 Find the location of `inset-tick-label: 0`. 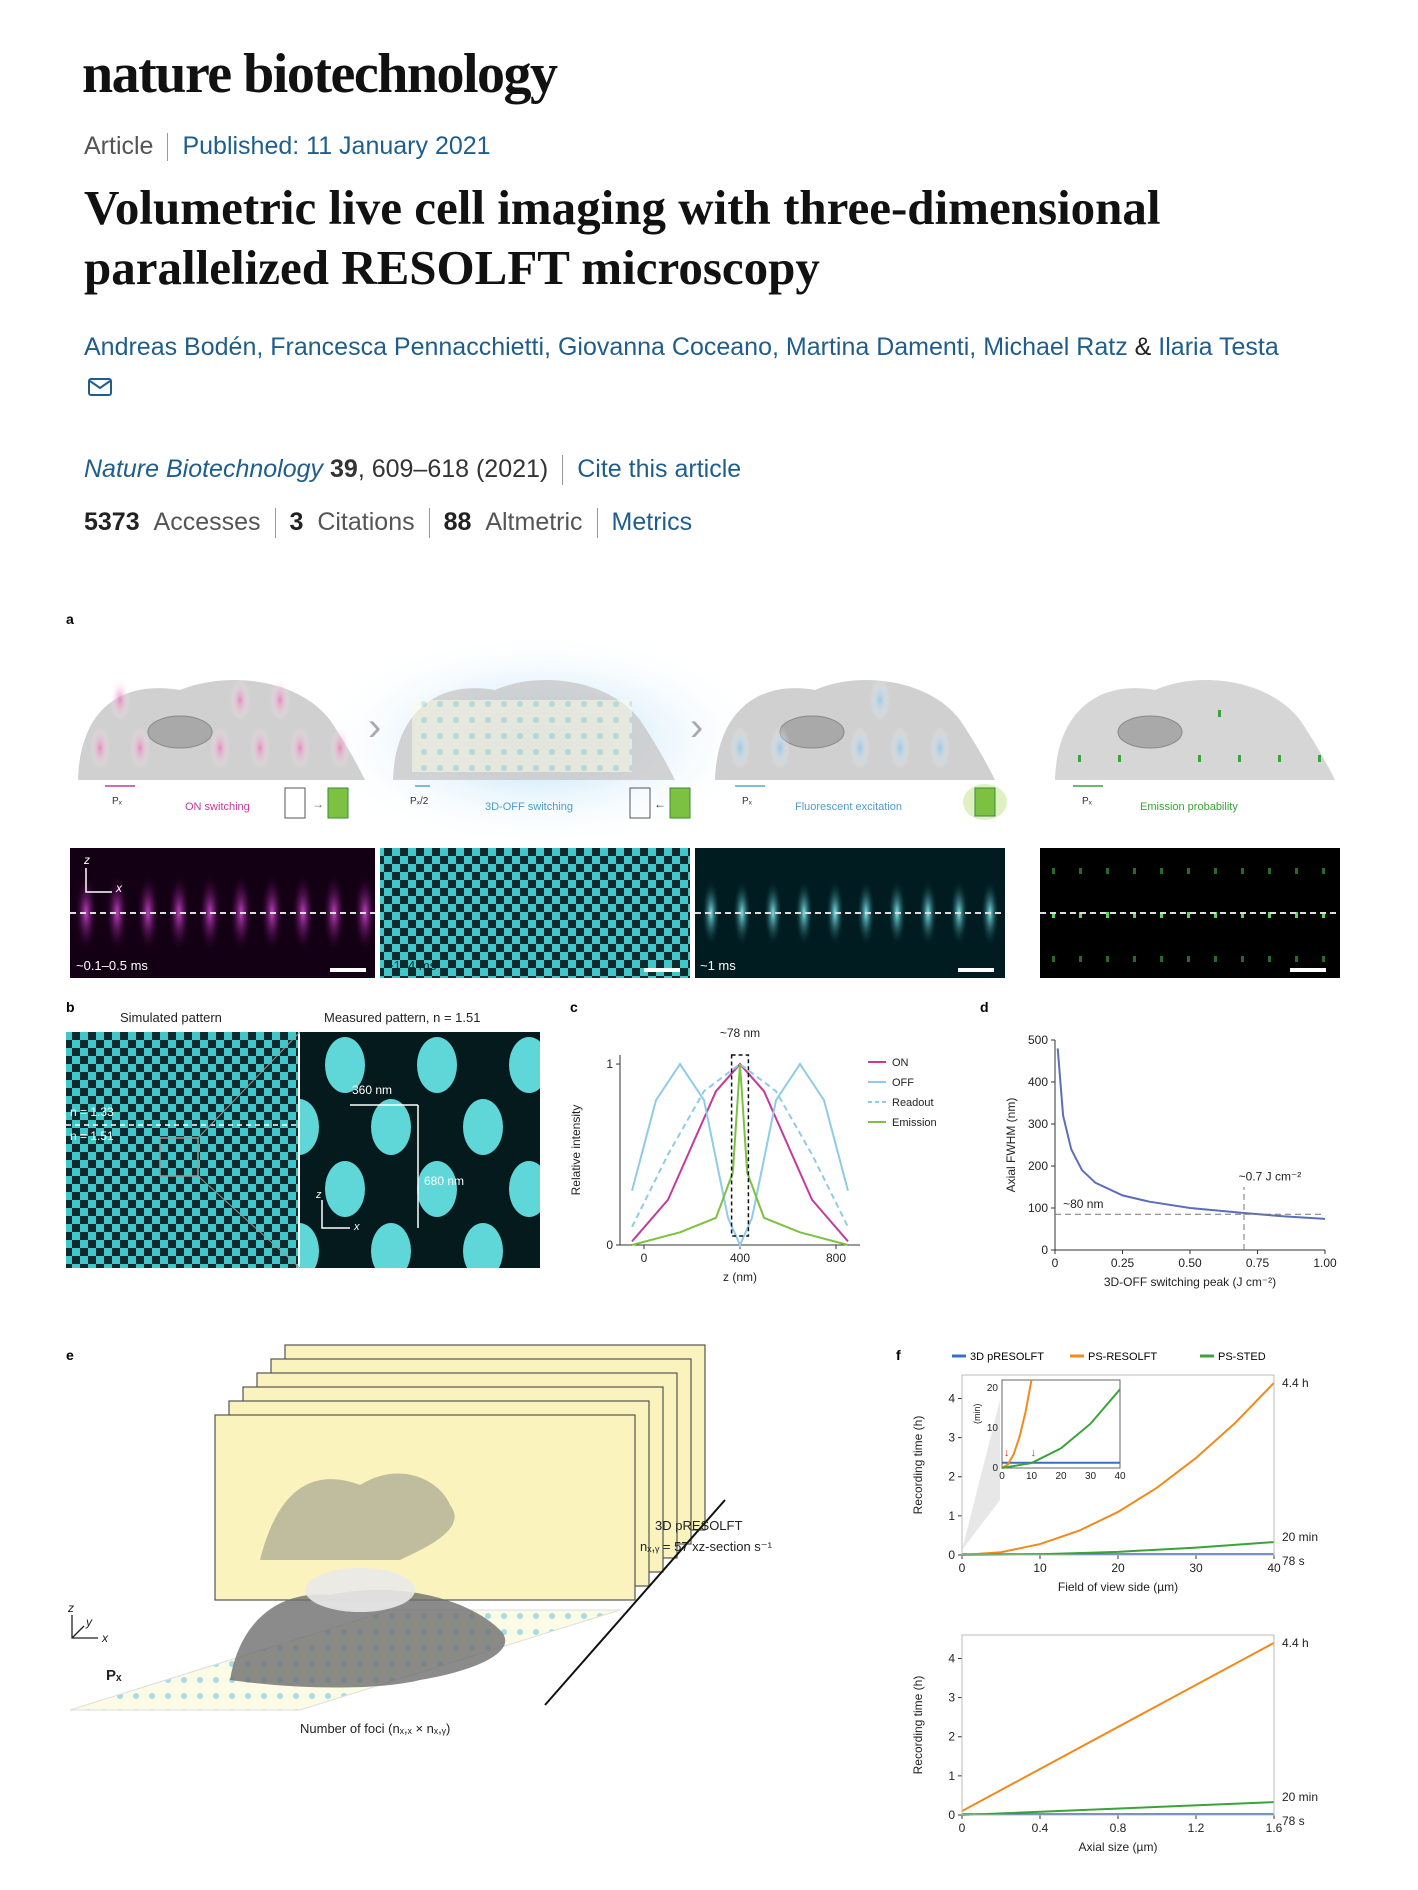

inset-tick-label: 0 is located at coordinates (1002, 1476).